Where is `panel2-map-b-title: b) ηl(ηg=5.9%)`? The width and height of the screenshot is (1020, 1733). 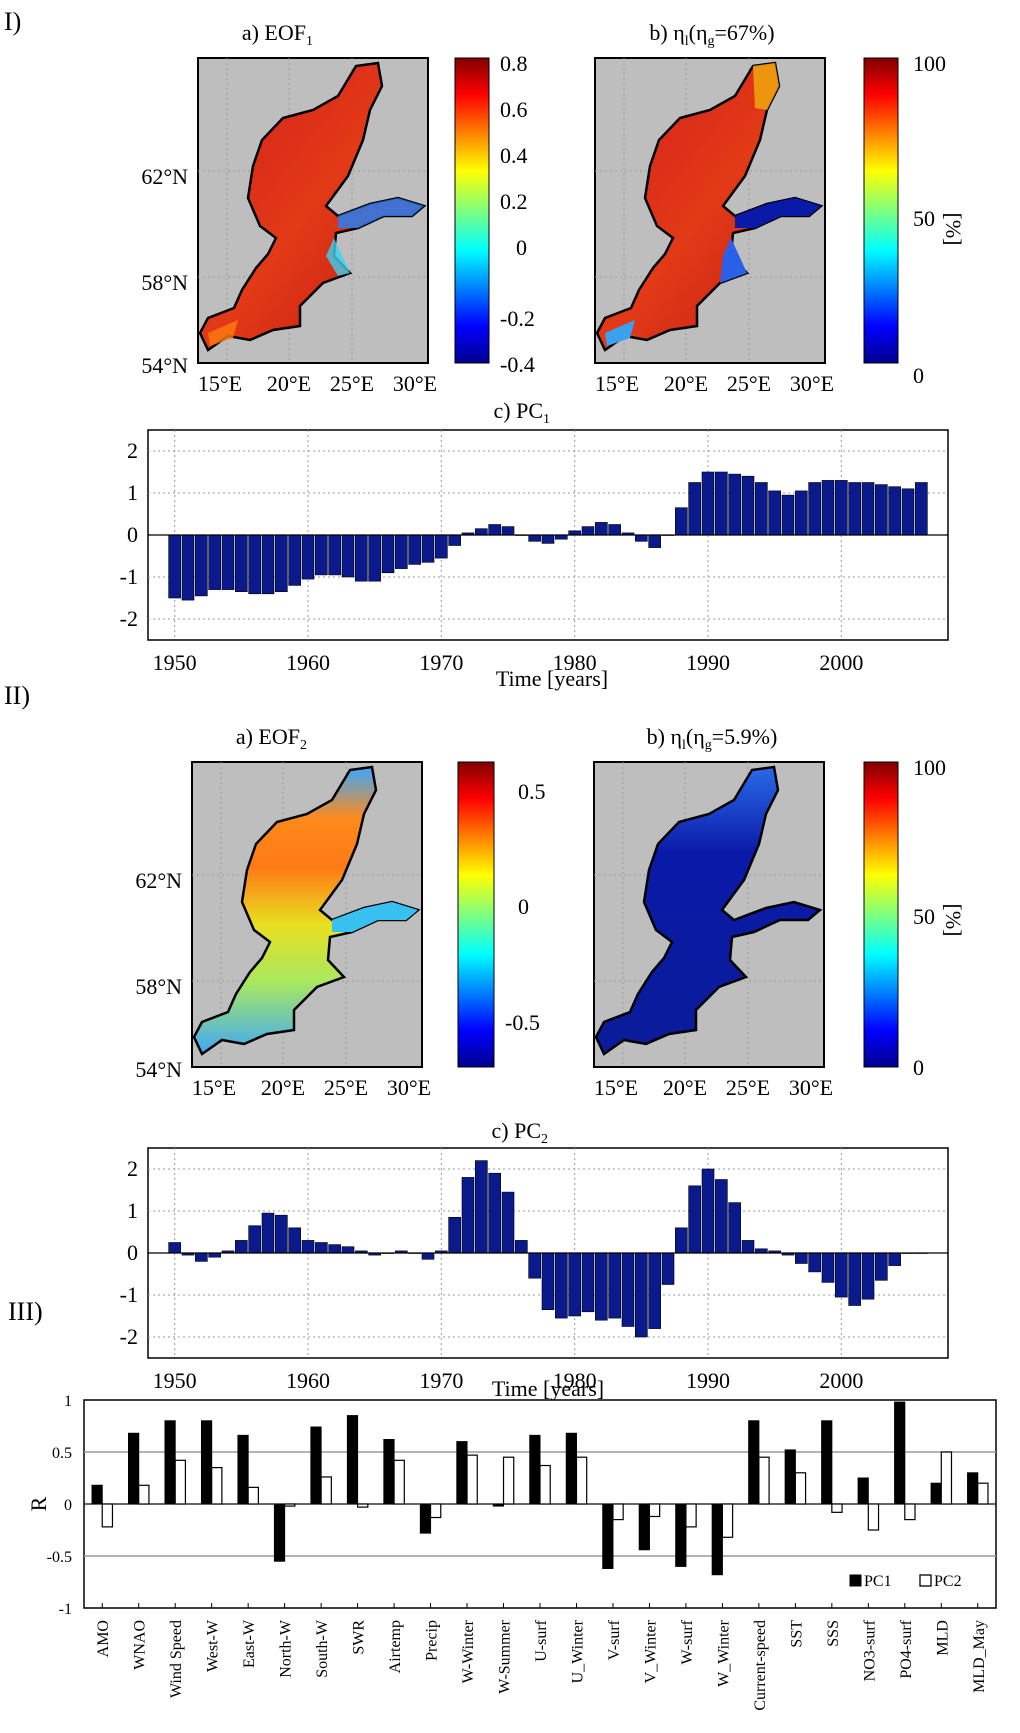
panel2-map-b-title: b) ηl(ηg=5.9%) is located at coordinates (712, 738).